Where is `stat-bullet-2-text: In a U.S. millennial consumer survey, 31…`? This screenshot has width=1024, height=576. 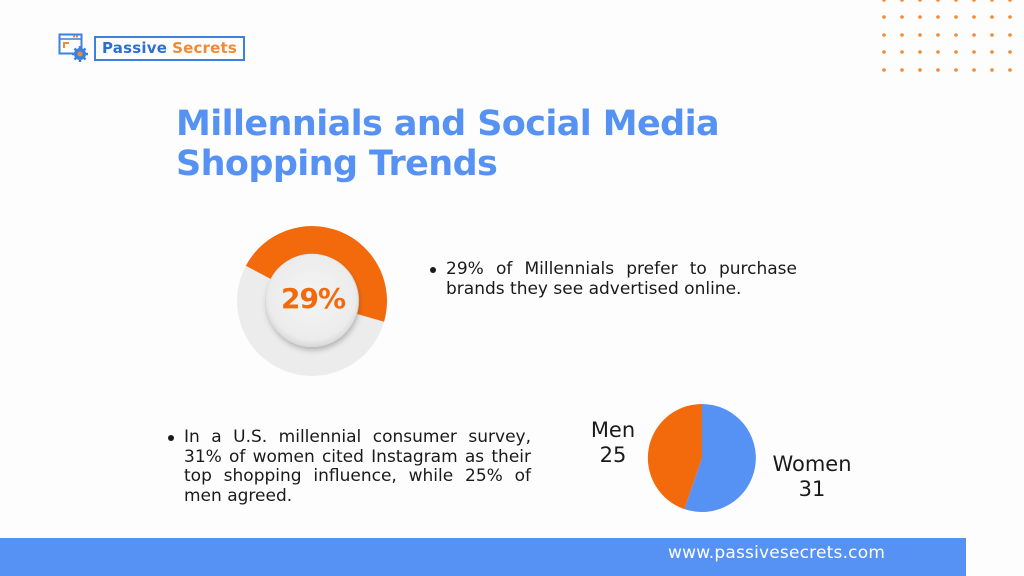 stat-bullet-2-text: In a U.S. millennial consumer survey, 31… is located at coordinates (357, 466).